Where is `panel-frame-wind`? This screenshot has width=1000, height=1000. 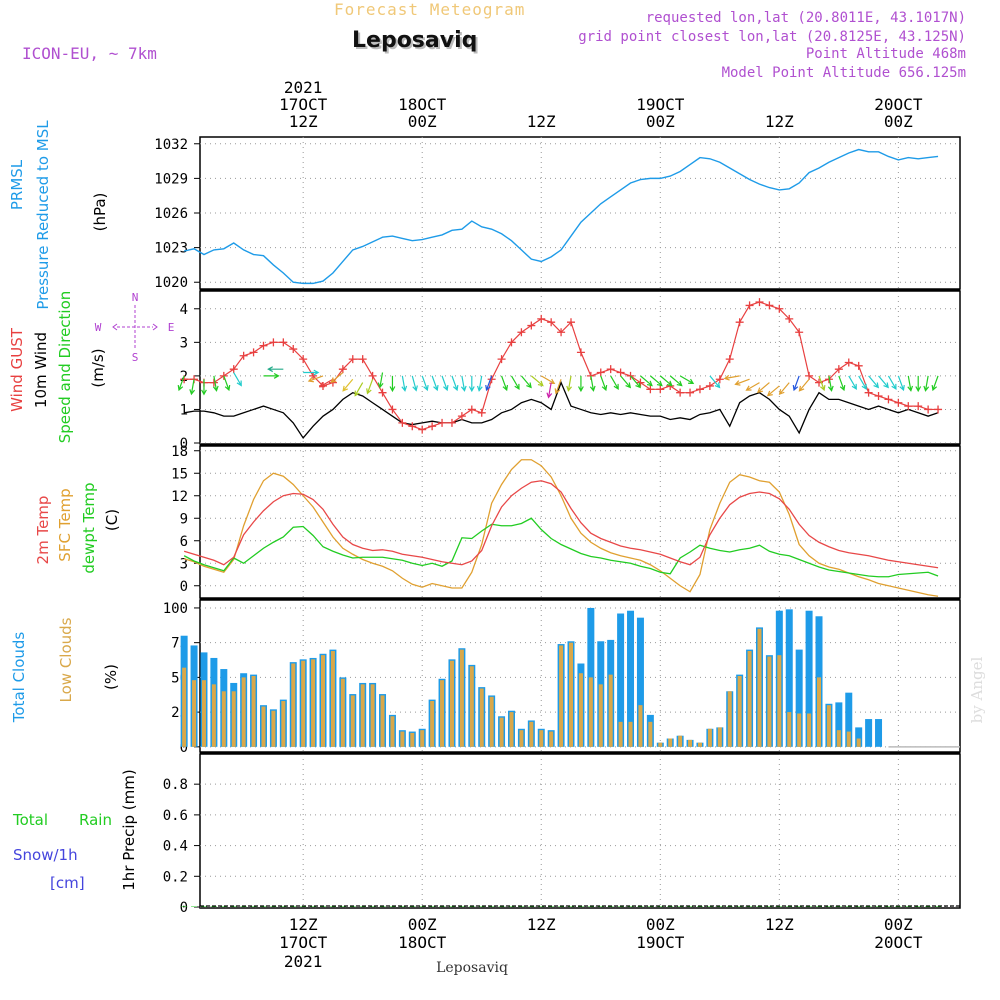
panel-frame-wind is located at coordinates (580, 367).